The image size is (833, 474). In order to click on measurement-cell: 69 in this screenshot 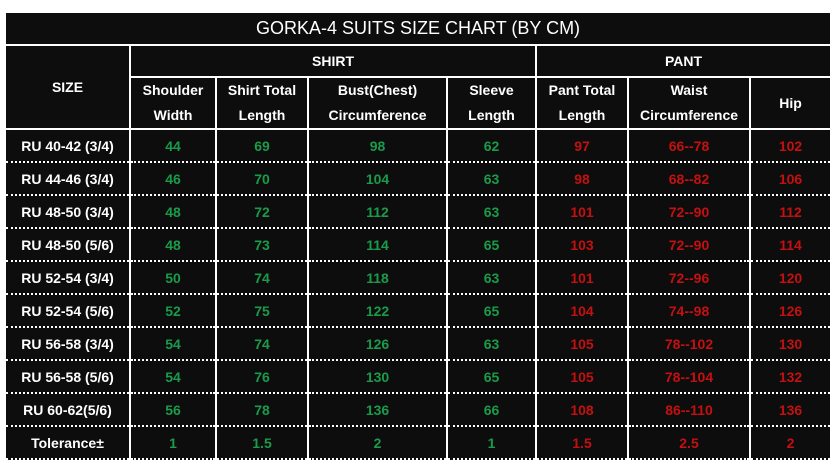, I will do `click(262, 146)`.